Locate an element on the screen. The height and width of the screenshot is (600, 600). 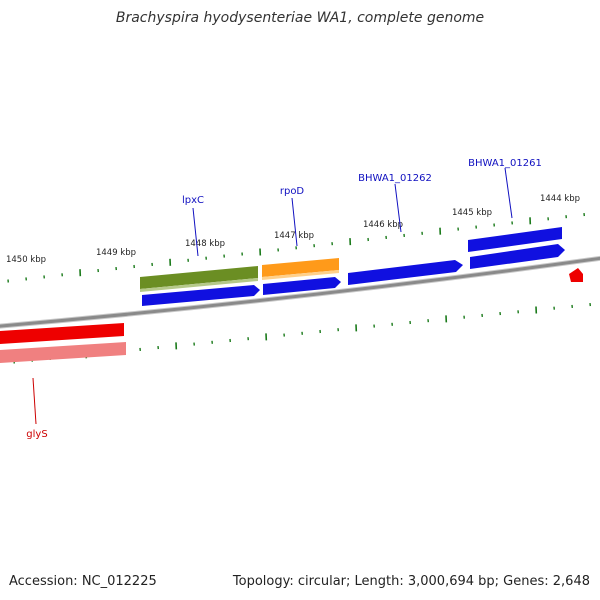
gene-label-BHWA1_01262: BHWA1_01262 is located at coordinates (395, 178).